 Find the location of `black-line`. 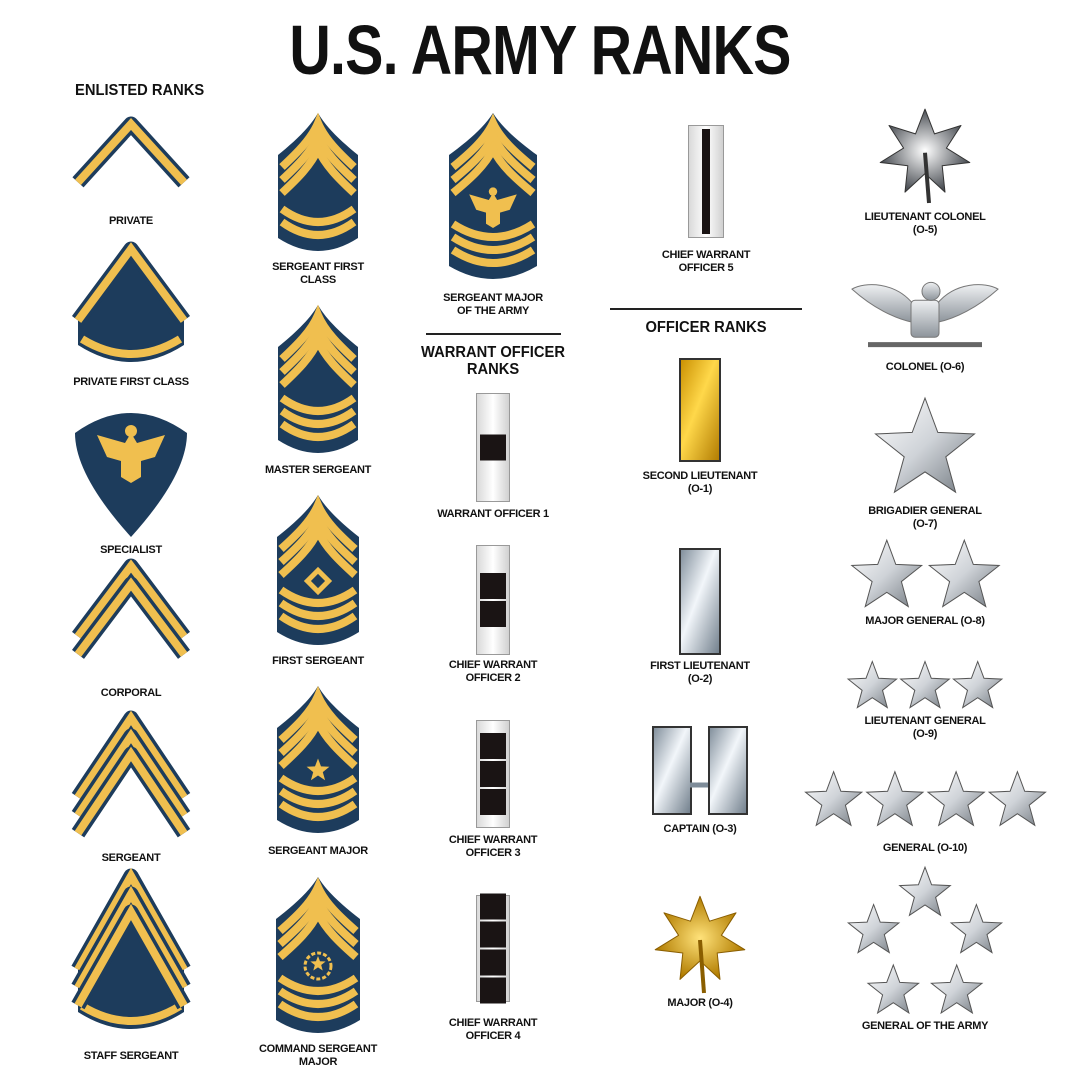

black-line is located at coordinates (706, 181).